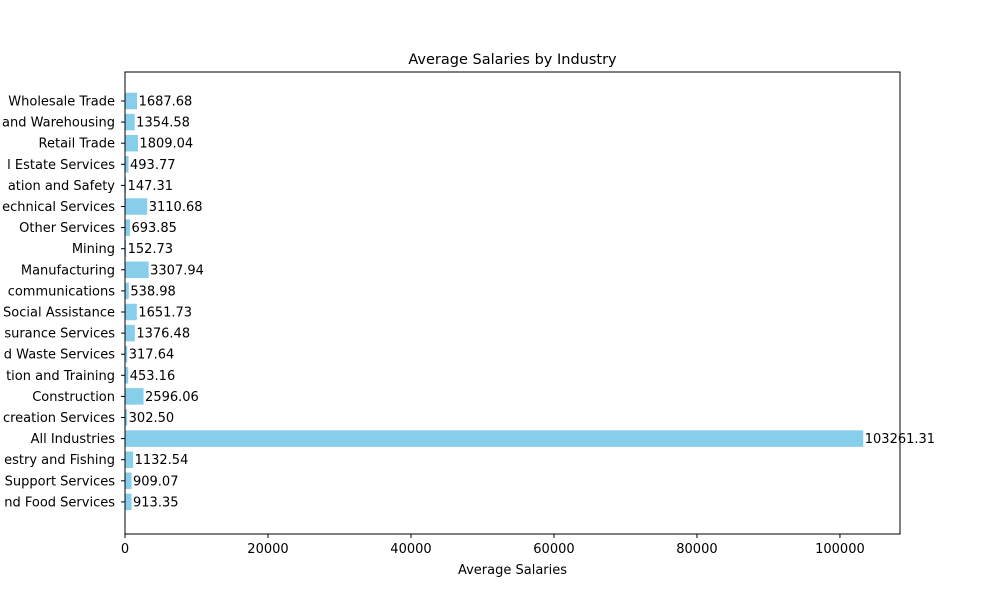 Image resolution: width=1000 pixels, height=604 pixels. Describe the element at coordinates (59, 355) in the screenshot. I see `y-tick-label: d Waste Services` at that location.